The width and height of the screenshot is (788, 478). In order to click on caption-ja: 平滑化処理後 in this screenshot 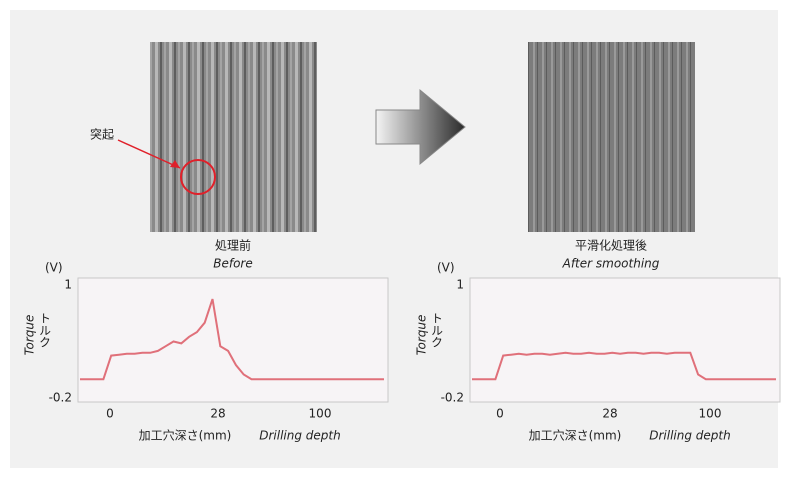, I will do `click(611, 246)`.